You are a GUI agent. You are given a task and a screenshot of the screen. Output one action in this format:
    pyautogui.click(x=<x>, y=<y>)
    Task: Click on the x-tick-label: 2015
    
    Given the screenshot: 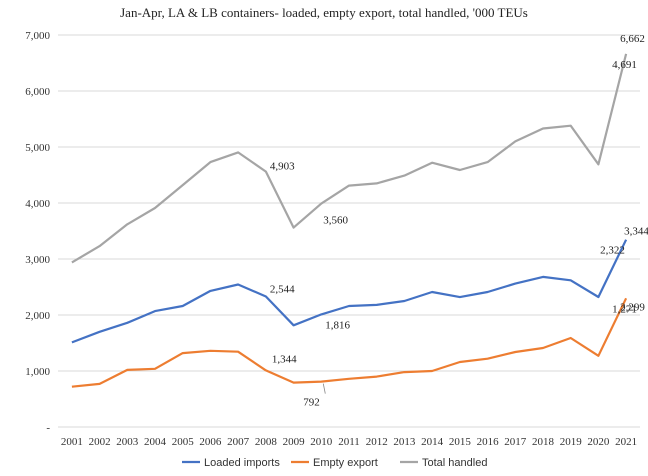 What is the action you would take?
    pyautogui.click(x=460, y=442)
    